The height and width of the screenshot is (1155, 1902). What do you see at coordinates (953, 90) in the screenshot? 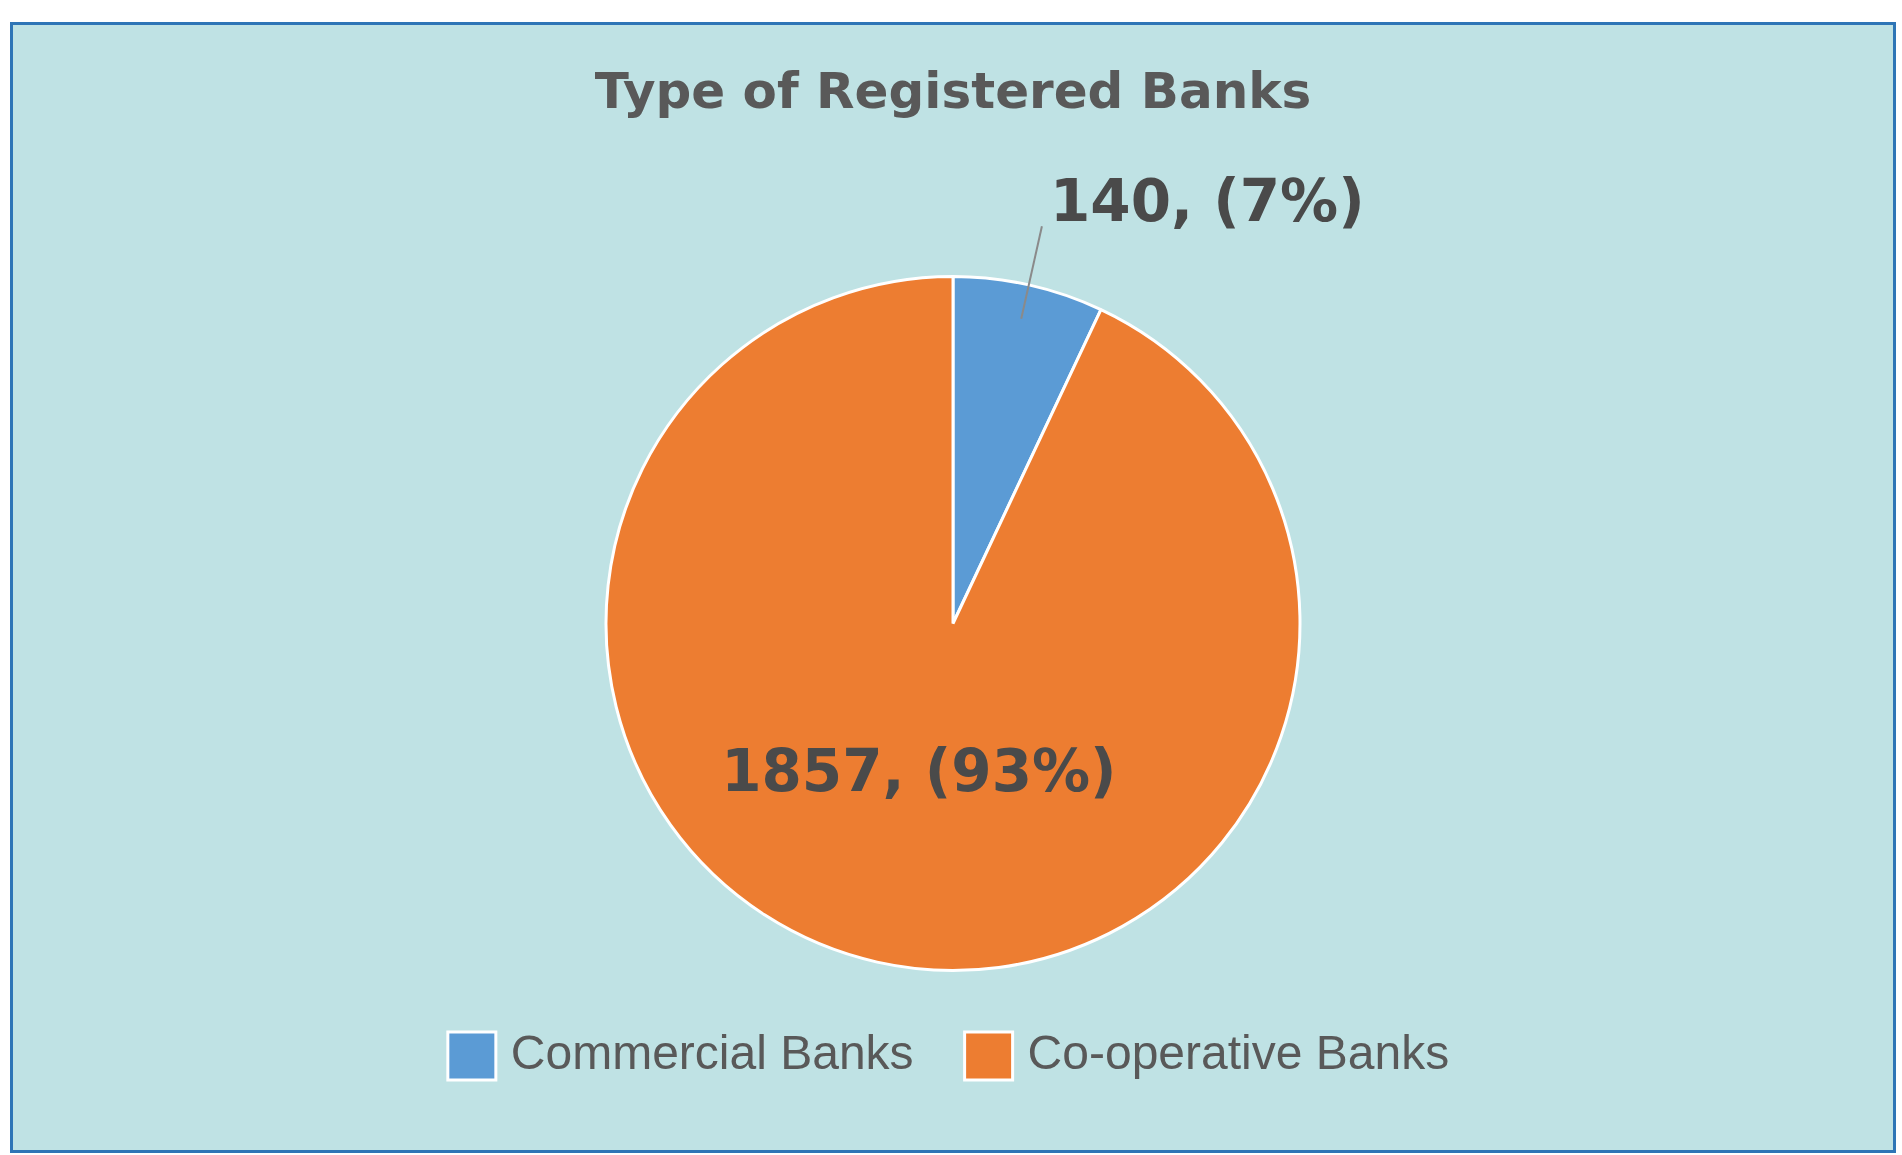
I see `chart-title: Type of Registered Banks` at bounding box center [953, 90].